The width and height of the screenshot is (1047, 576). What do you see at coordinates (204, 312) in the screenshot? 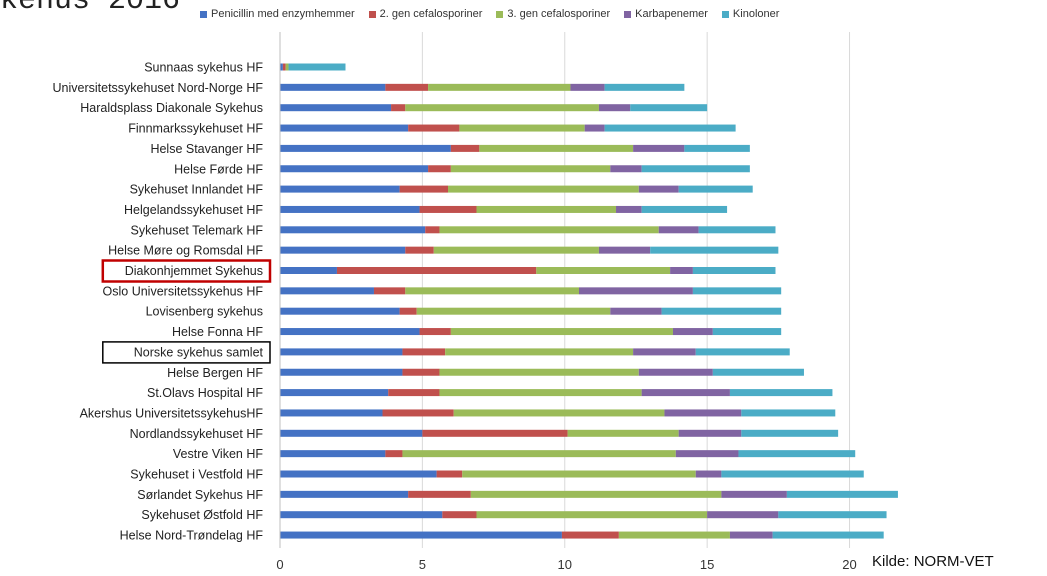
I see `category-label: Lovisenberg sykehus` at bounding box center [204, 312].